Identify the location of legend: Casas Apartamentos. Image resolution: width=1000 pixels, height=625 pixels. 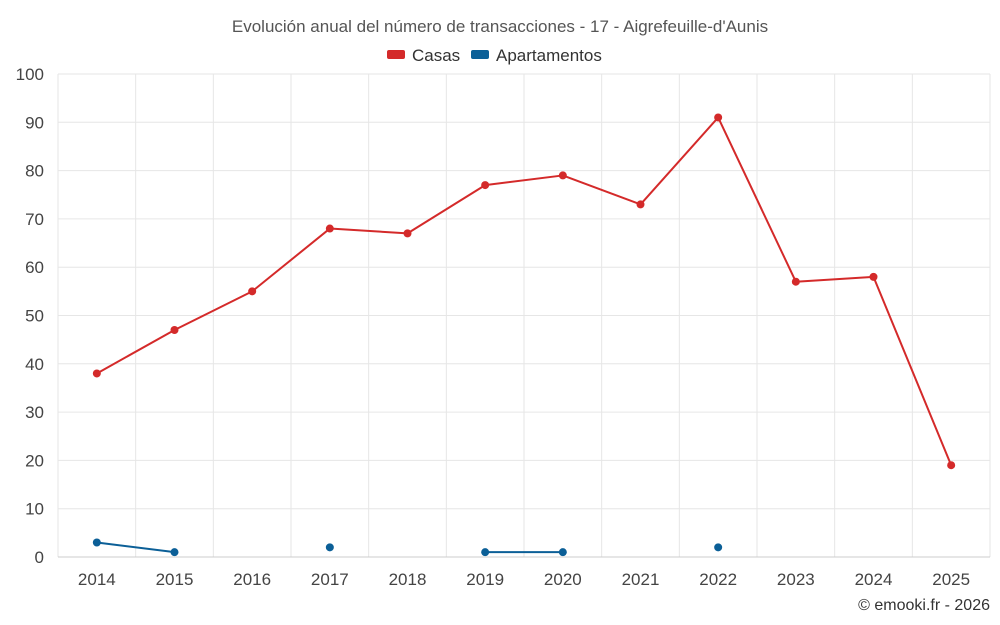
(494, 55).